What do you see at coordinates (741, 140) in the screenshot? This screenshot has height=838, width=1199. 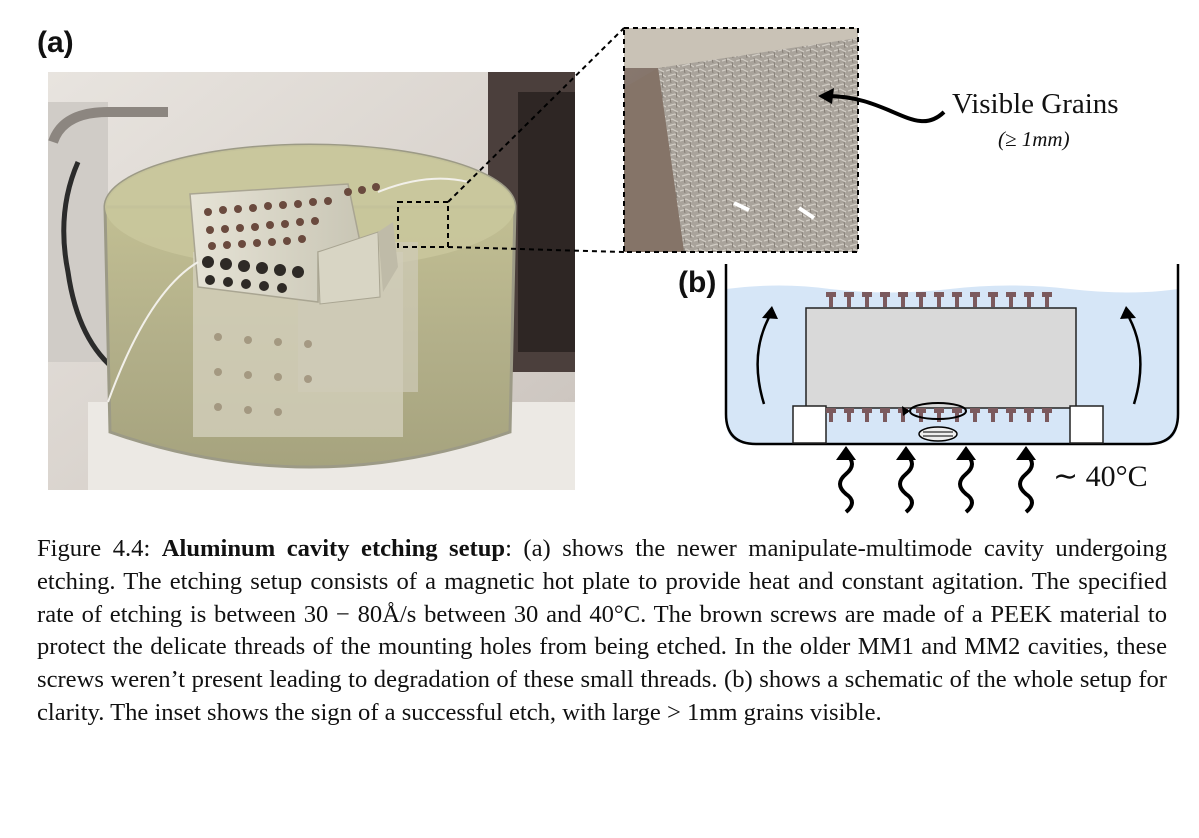 I see `grain-inset-photo` at bounding box center [741, 140].